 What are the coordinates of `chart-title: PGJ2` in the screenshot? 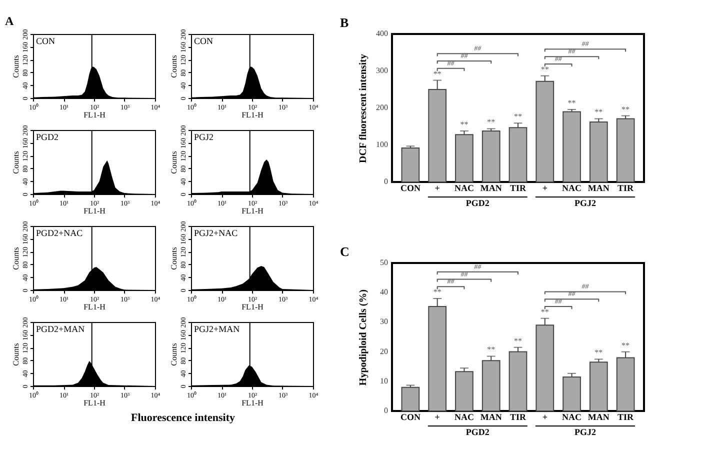 It's located at (204, 137).